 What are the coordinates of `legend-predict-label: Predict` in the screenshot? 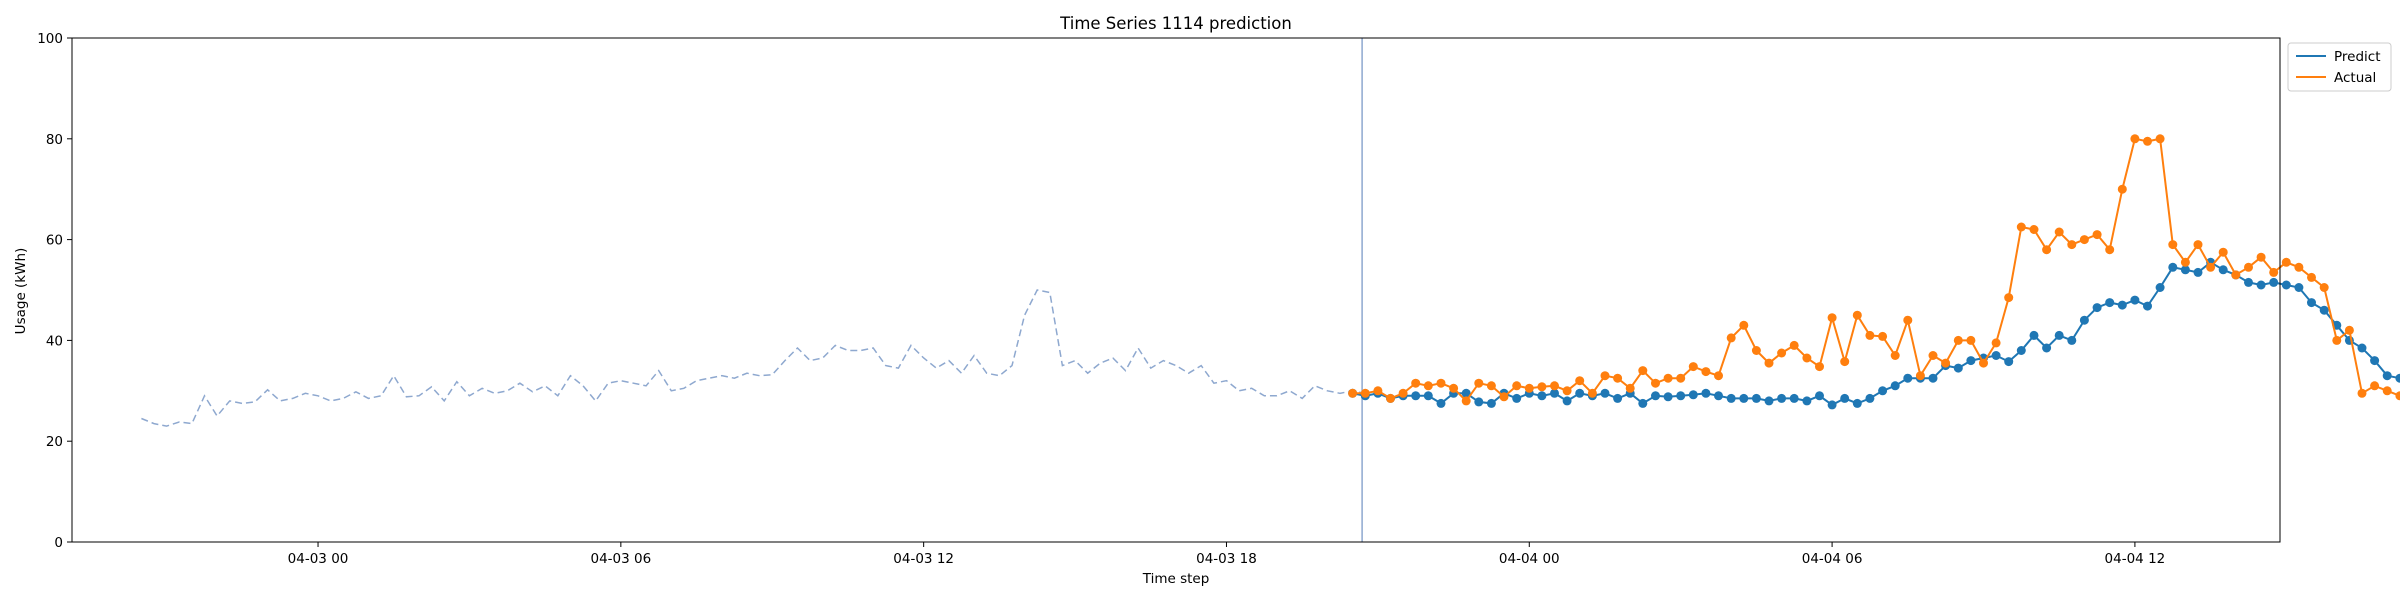 It's located at (2357, 57).